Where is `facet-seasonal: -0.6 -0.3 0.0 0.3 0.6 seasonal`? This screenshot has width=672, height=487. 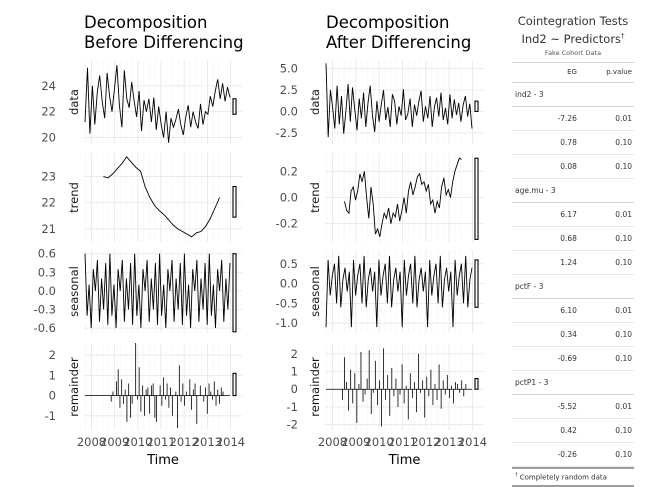
facet-seasonal: -0.6 -0.3 0.0 0.3 0.6 seasonal is located at coordinates (138, 291).